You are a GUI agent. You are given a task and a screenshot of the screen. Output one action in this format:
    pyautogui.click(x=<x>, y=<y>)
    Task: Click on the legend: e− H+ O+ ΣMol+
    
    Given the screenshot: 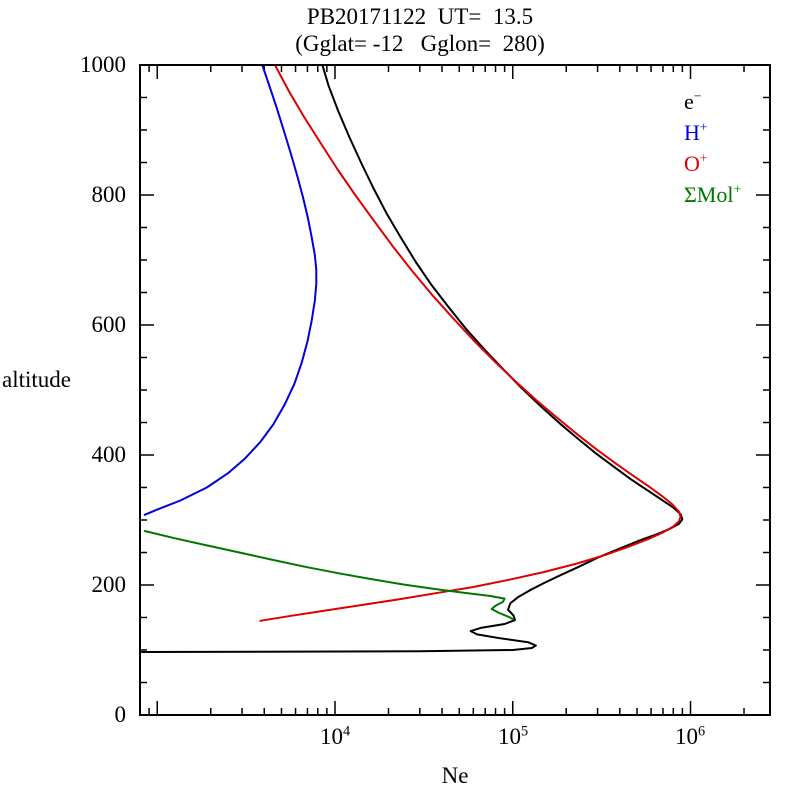 What is the action you would take?
    pyautogui.click(x=713, y=151)
    